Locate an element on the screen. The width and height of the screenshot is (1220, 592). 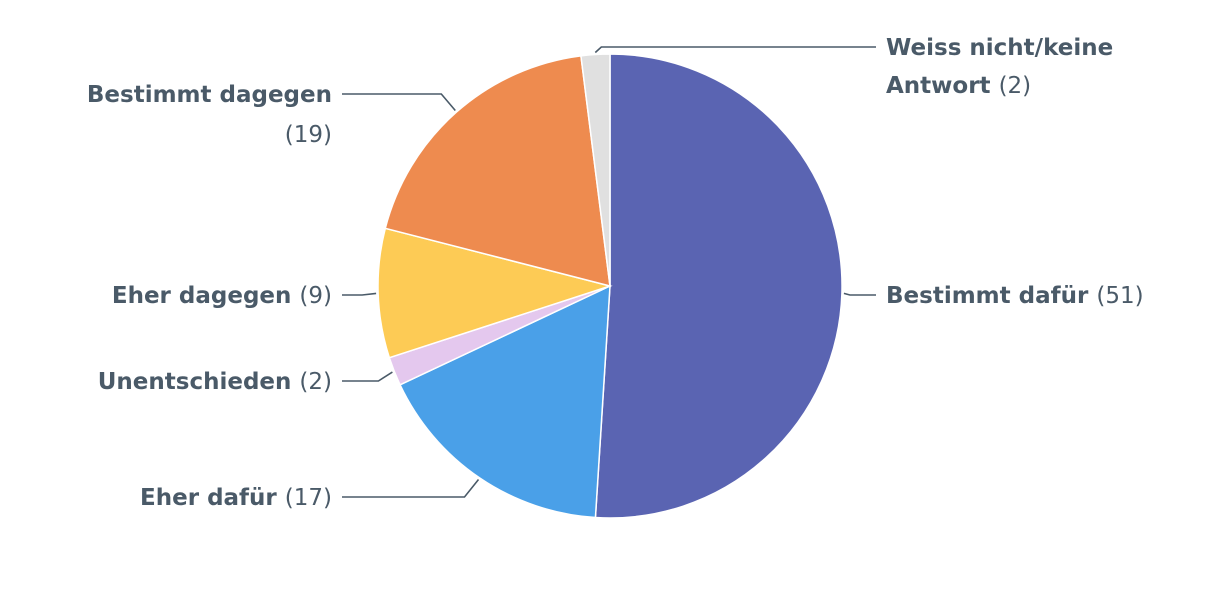
slice-label-unentschieden: Unentschieden (2) is located at coordinates (215, 382).